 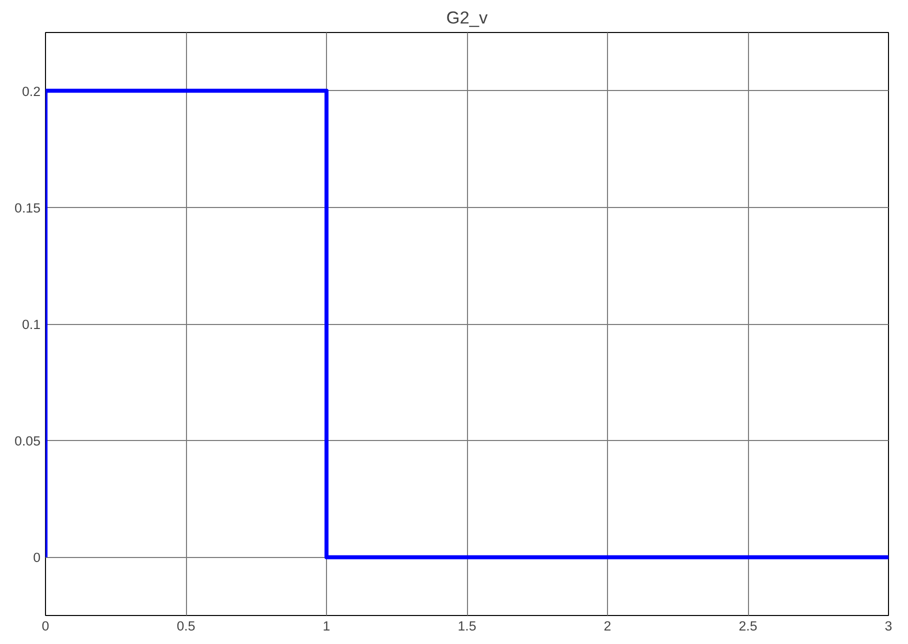 What do you see at coordinates (27, 208) in the screenshot?
I see `y-tick-label: 0.15` at bounding box center [27, 208].